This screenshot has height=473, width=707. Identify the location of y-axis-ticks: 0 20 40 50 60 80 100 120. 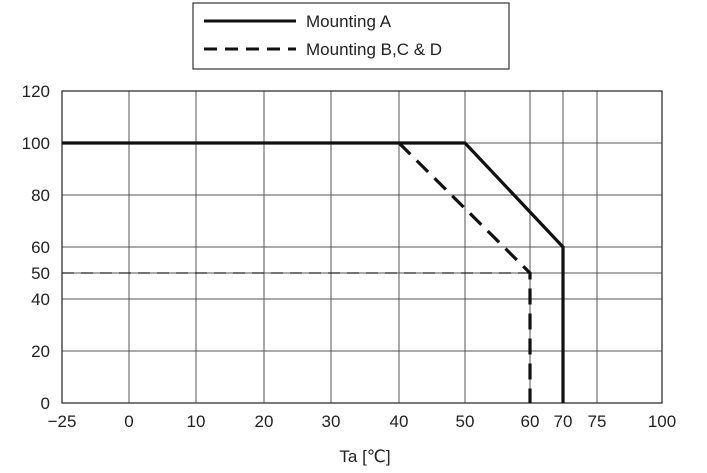
(36, 247).